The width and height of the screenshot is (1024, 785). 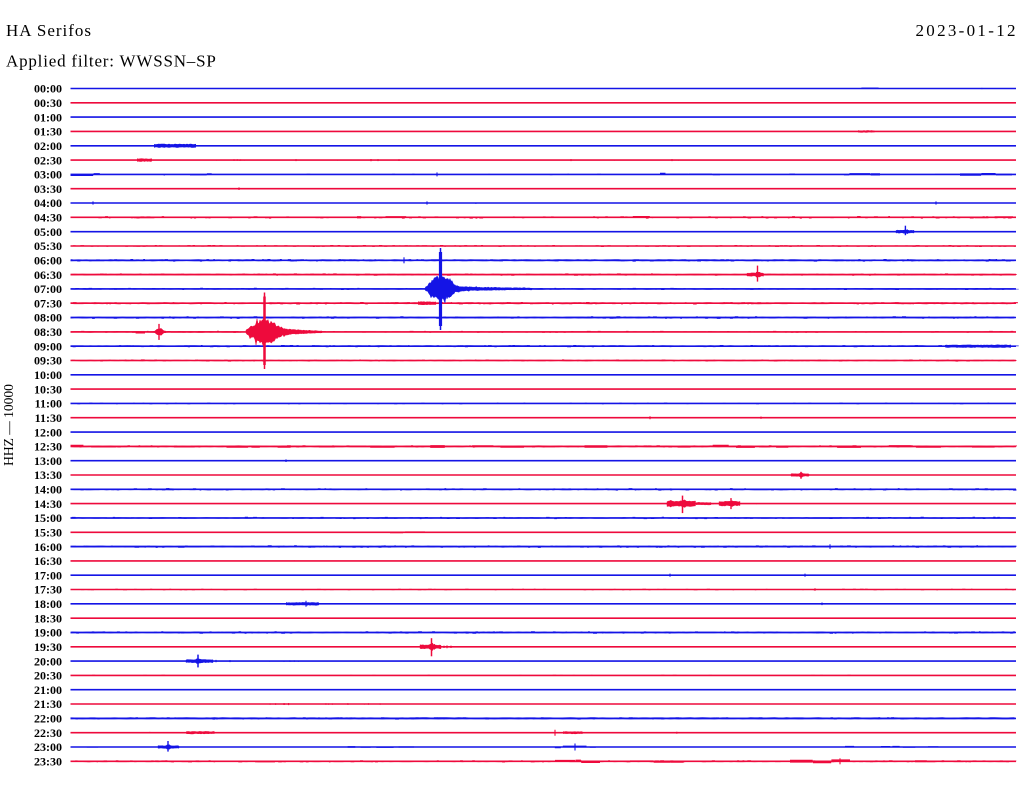 I want to click on svg-text: 09:30, so click(x=48, y=361).